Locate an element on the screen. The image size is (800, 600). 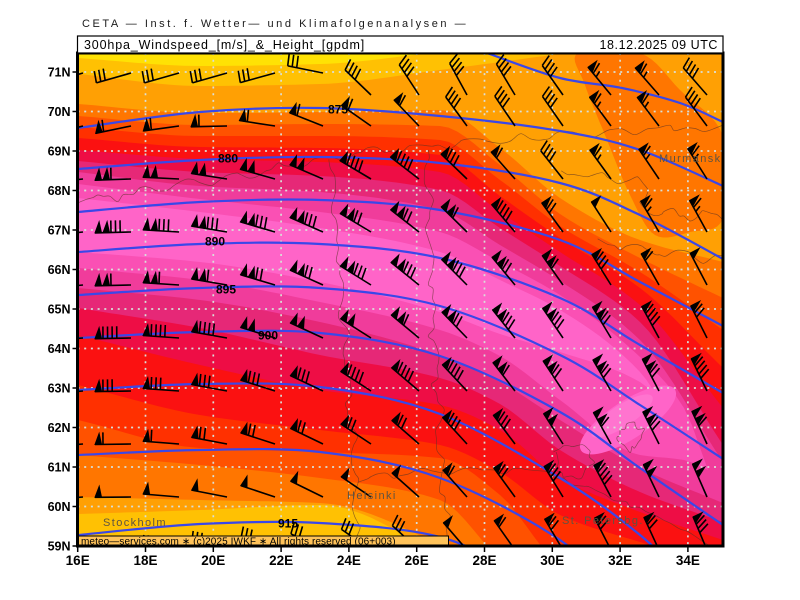
svg-text: 34E is located at coordinates (688, 560).